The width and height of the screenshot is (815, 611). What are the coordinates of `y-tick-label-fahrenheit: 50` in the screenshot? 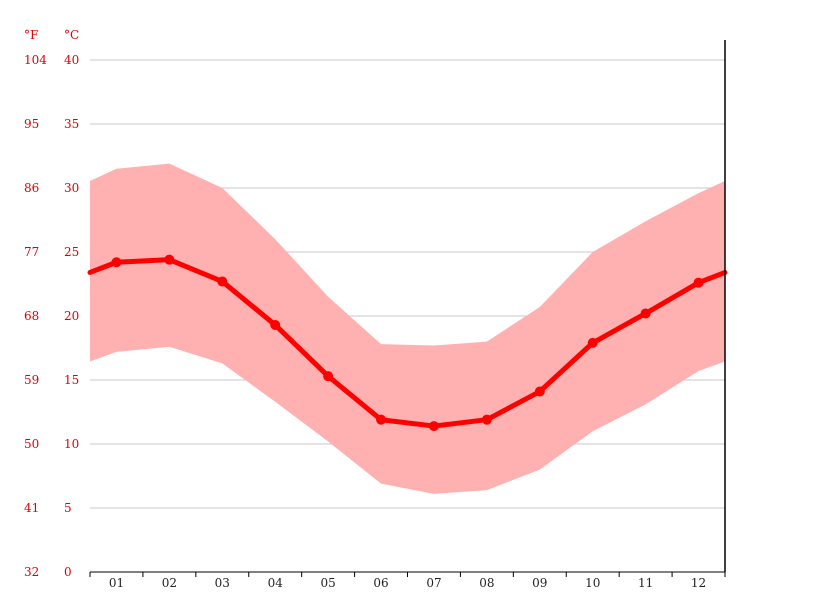 It's located at (31, 444).